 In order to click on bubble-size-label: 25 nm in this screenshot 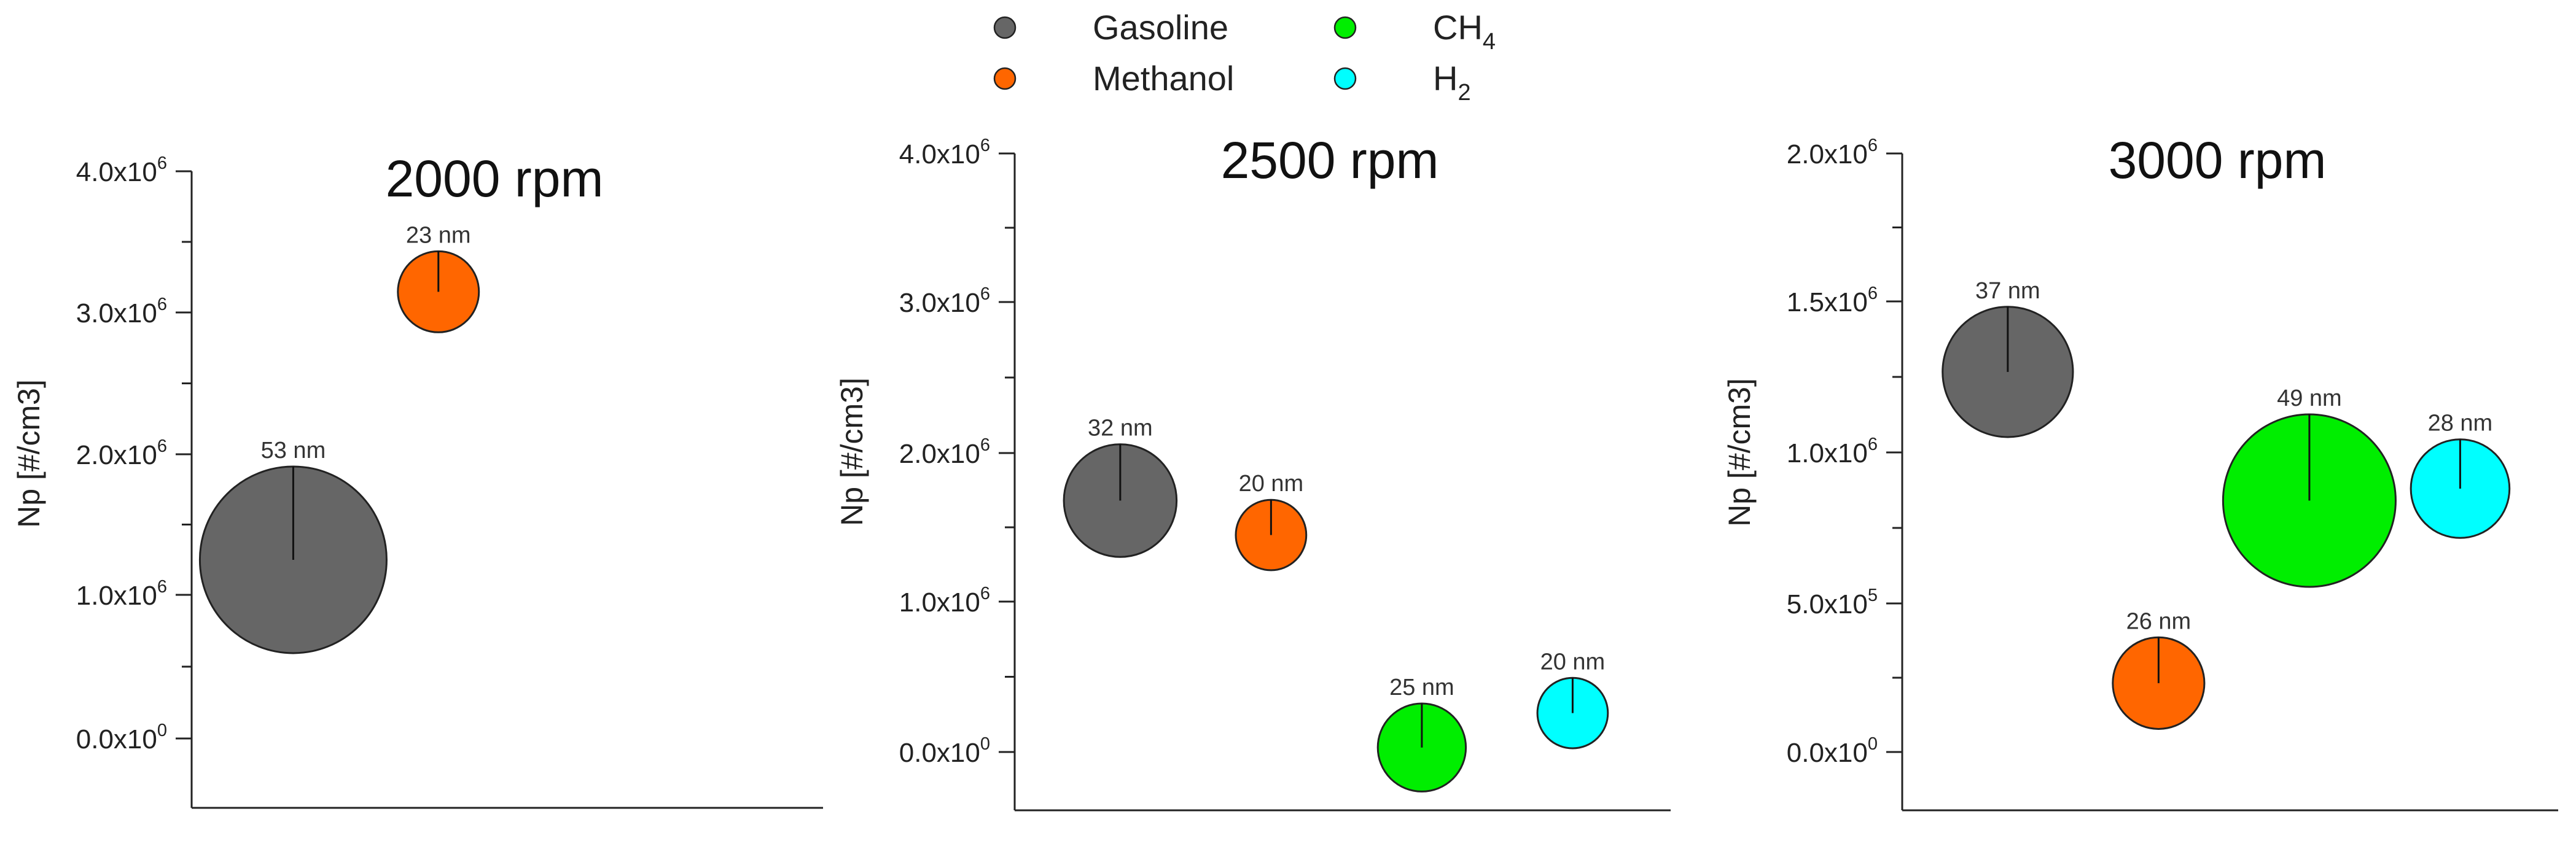, I will do `click(1421, 687)`.